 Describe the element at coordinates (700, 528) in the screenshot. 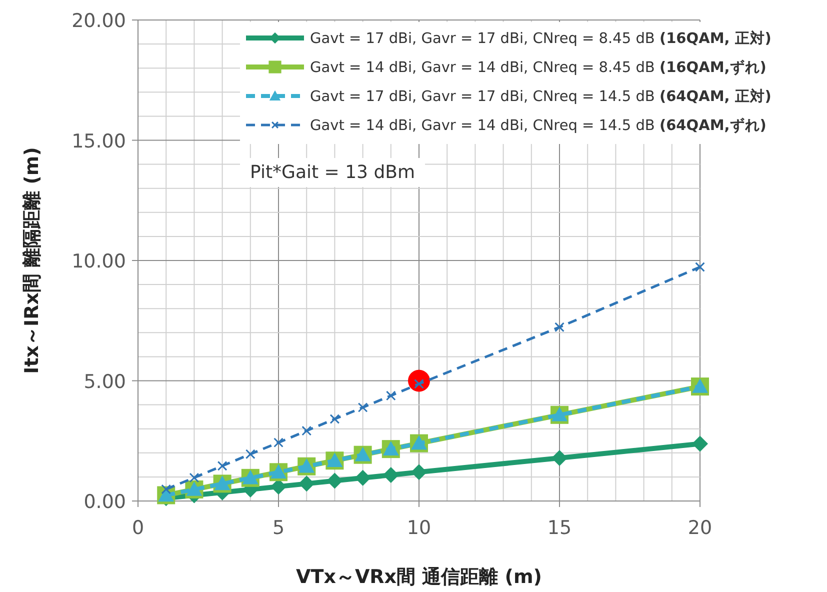

I see `x-tick-label: 20` at that location.